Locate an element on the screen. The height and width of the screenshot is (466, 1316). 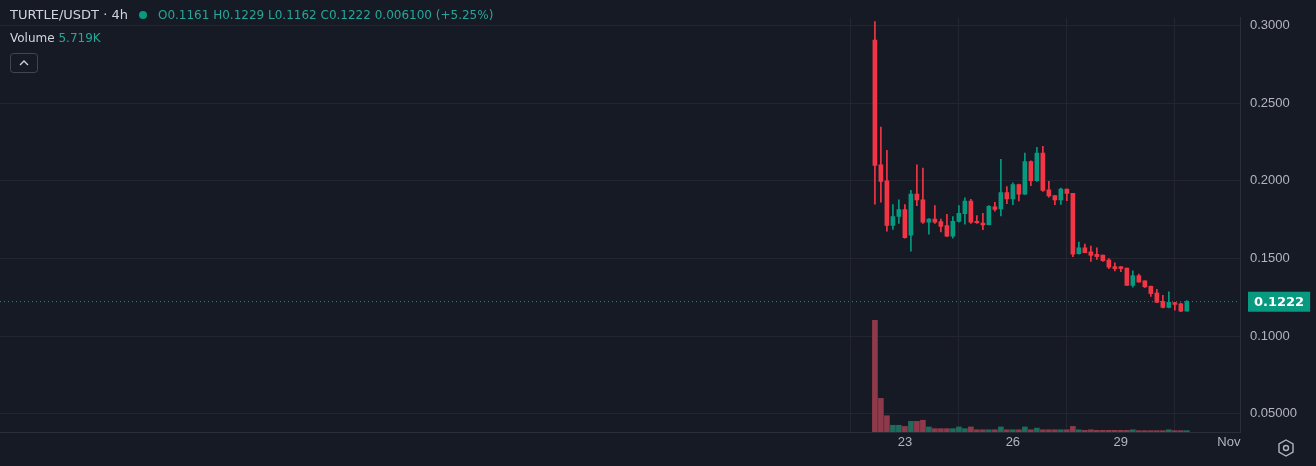
chart-title: TURTLE/USDT · 4h is located at coordinates (69, 14).